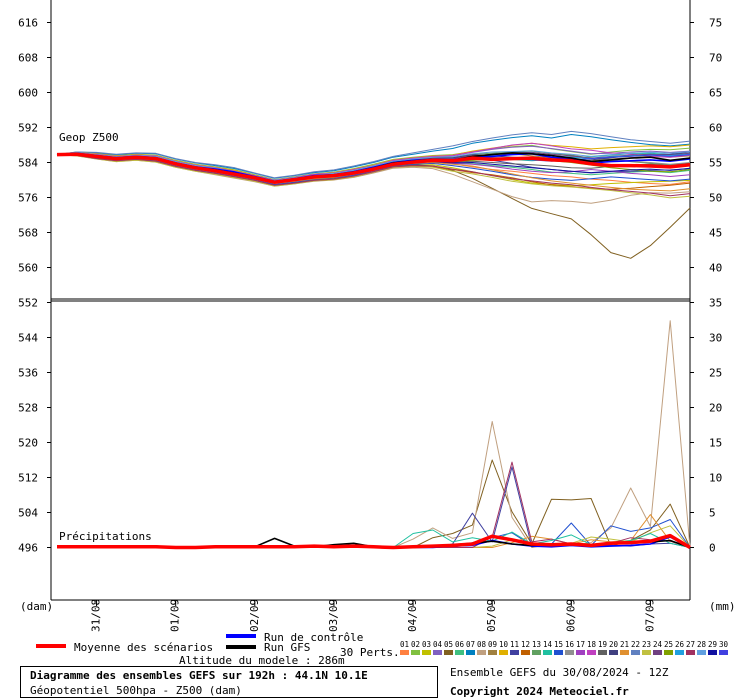 The height and width of the screenshot is (700, 740). I want to click on left-tick-label: 584, so click(28, 163).